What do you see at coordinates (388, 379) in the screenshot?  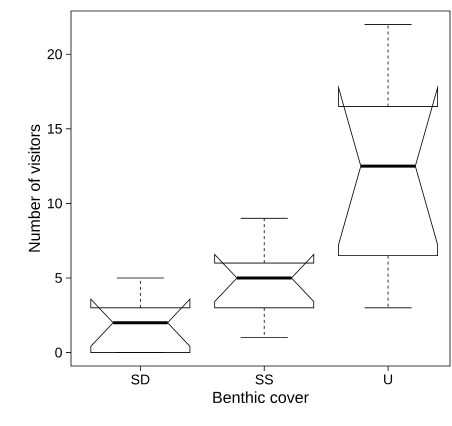 I see `x-tick-label: U` at bounding box center [388, 379].